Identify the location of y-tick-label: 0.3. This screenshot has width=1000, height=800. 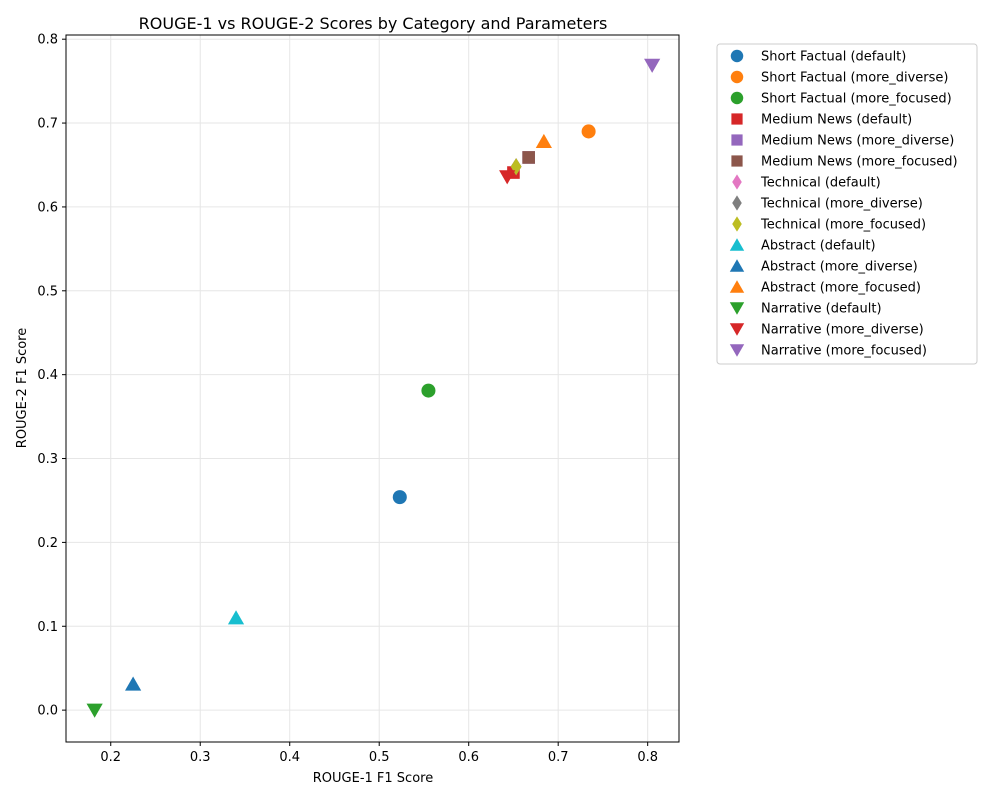
(47, 459).